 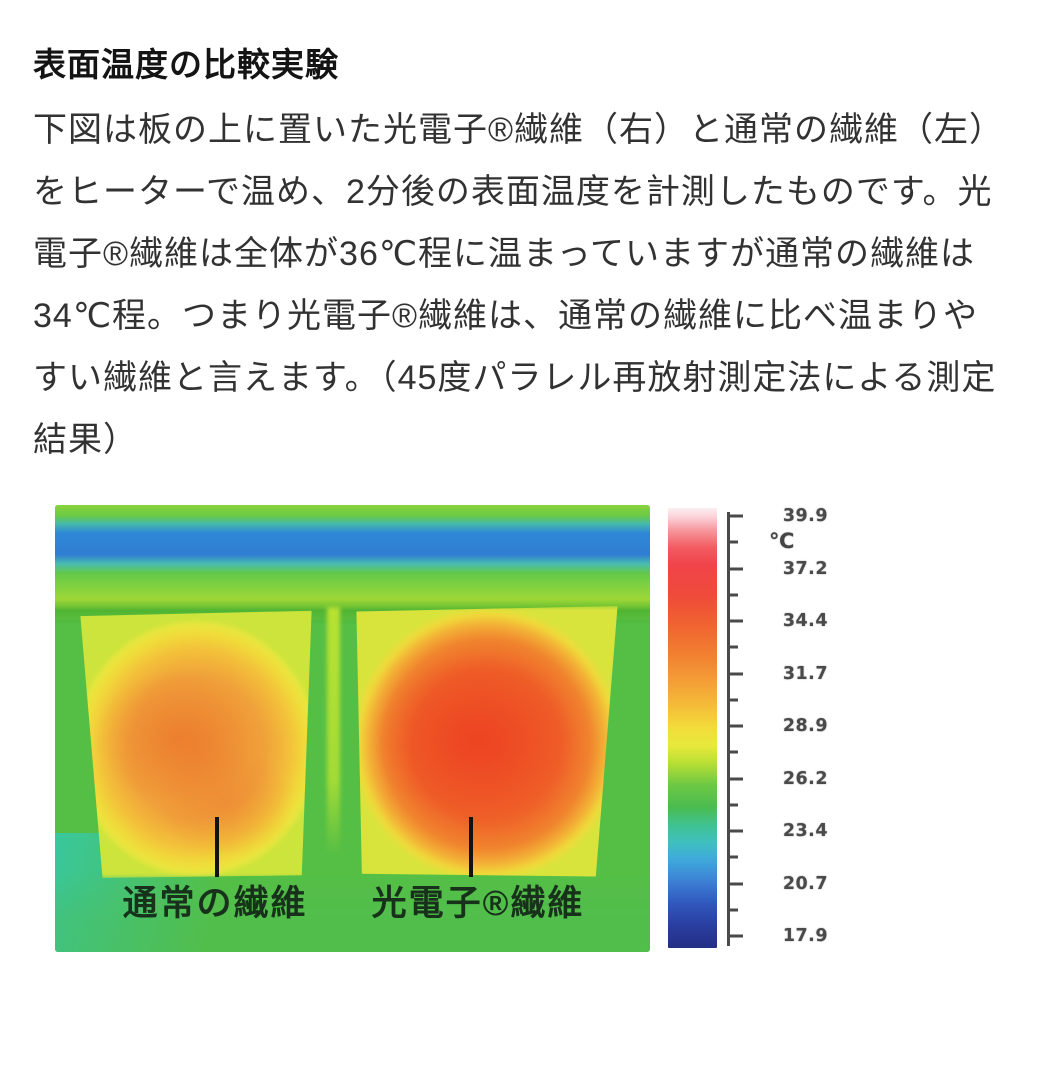 What do you see at coordinates (215, 903) in the screenshot?
I see `left-sample-label: 通常の繊維` at bounding box center [215, 903].